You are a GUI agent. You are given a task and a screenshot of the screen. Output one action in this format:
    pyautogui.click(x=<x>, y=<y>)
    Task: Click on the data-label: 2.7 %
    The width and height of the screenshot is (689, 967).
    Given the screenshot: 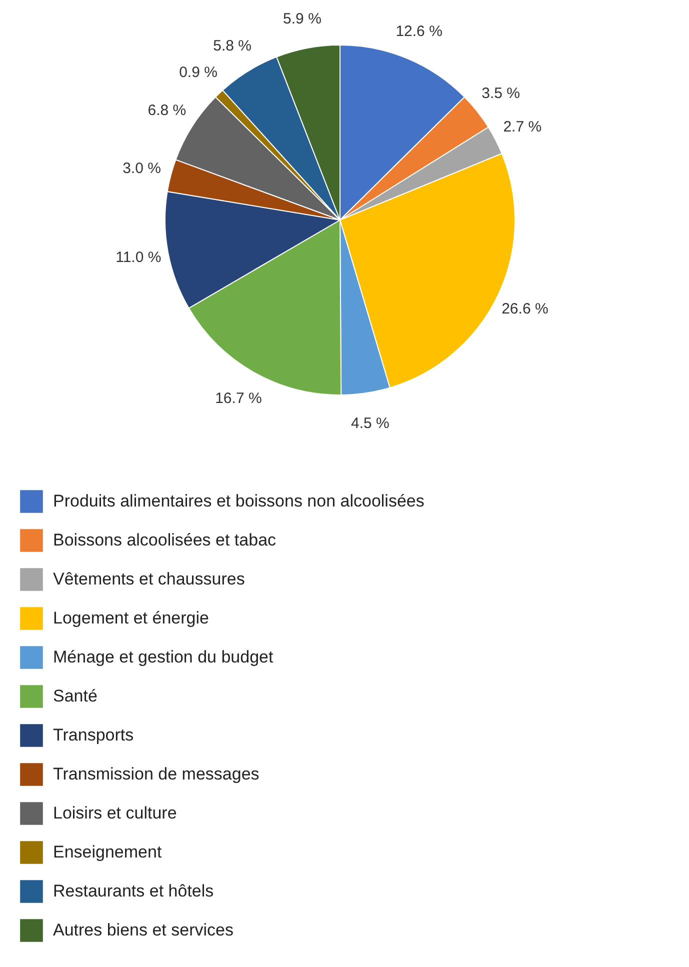 What is the action you would take?
    pyautogui.click(x=522, y=127)
    